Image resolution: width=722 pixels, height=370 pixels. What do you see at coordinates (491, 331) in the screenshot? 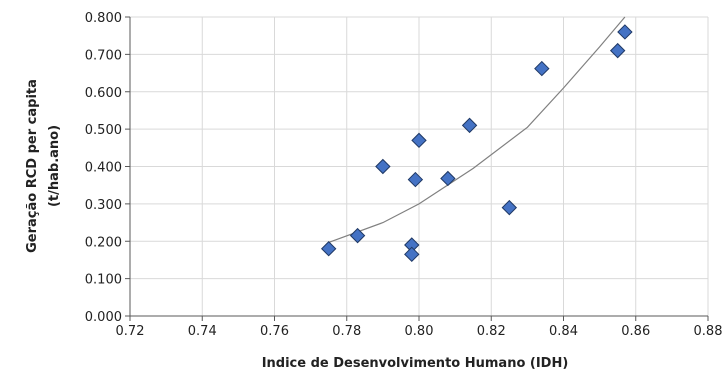
I see `x-tick-label: 0.82` at bounding box center [491, 331].